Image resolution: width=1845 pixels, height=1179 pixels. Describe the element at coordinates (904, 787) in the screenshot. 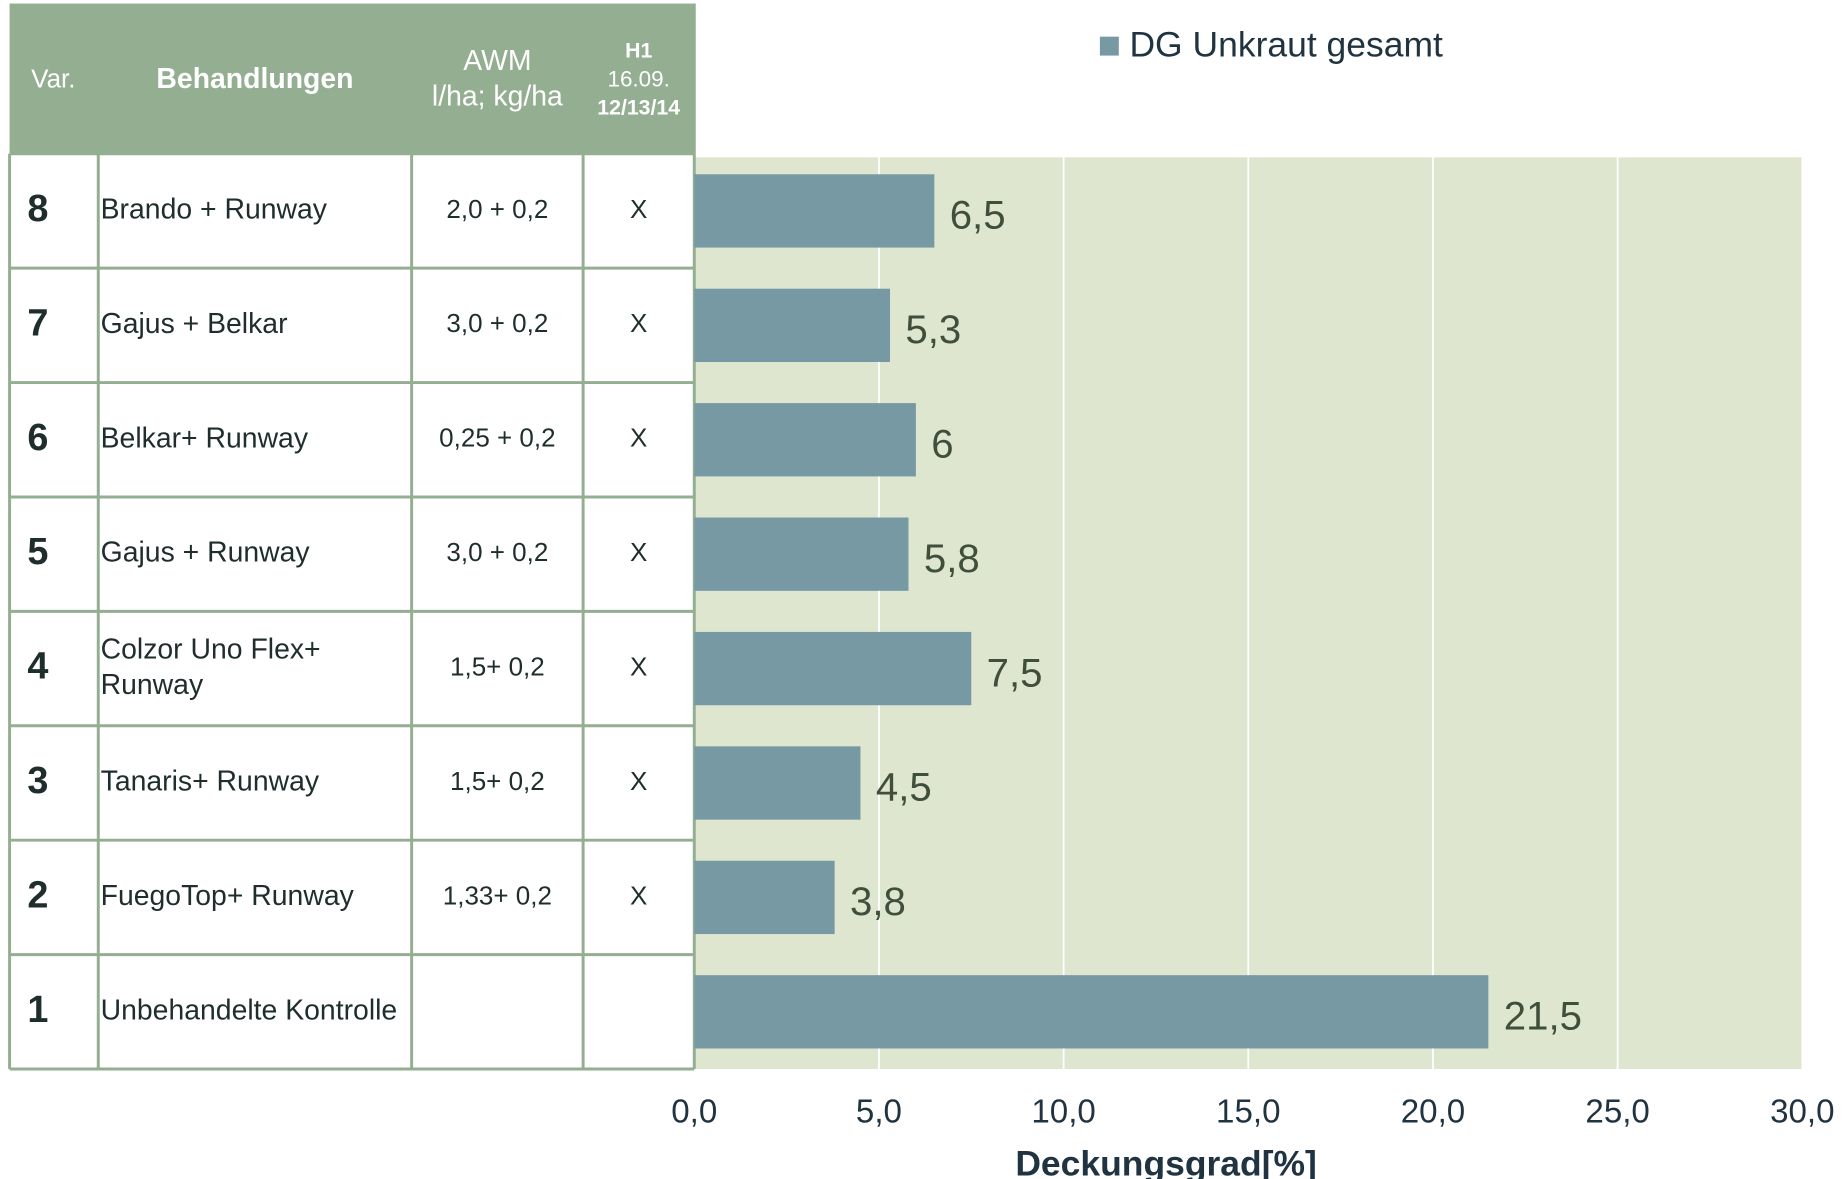

I see `value-label: 4,5` at that location.